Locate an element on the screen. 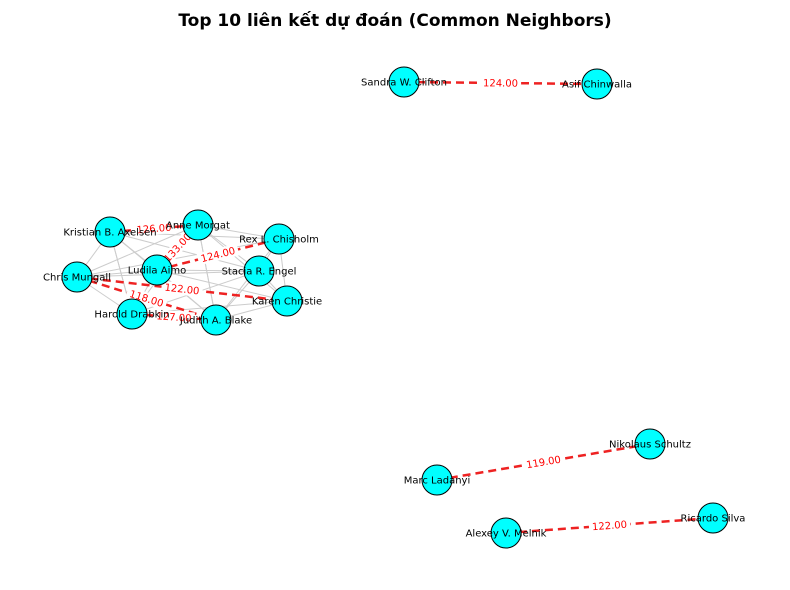 The height and width of the screenshot is (590, 790). node-label: Sandra W. Clifton is located at coordinates (404, 83).